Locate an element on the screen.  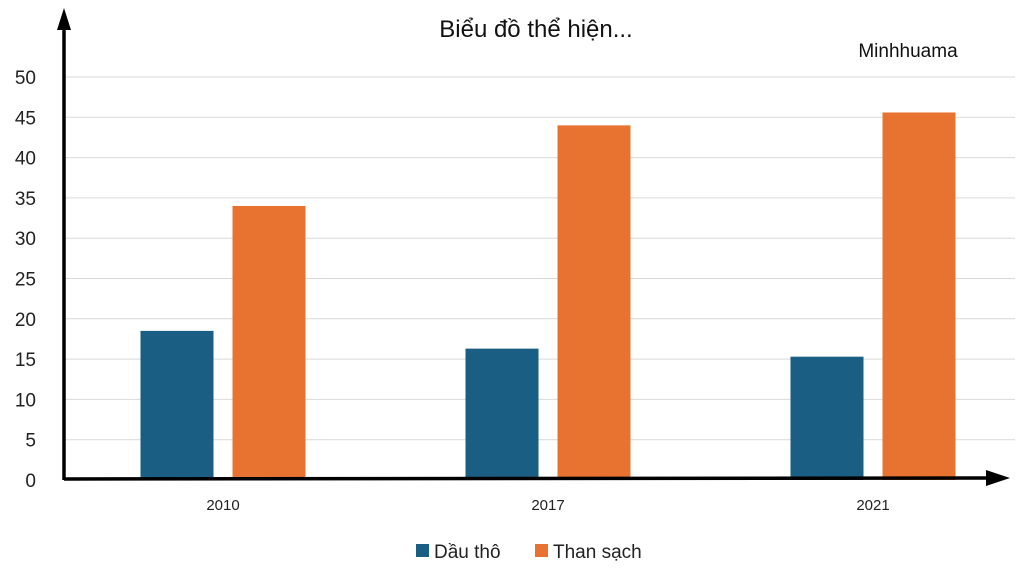
x-tick-label: 2021 is located at coordinates (872, 505).